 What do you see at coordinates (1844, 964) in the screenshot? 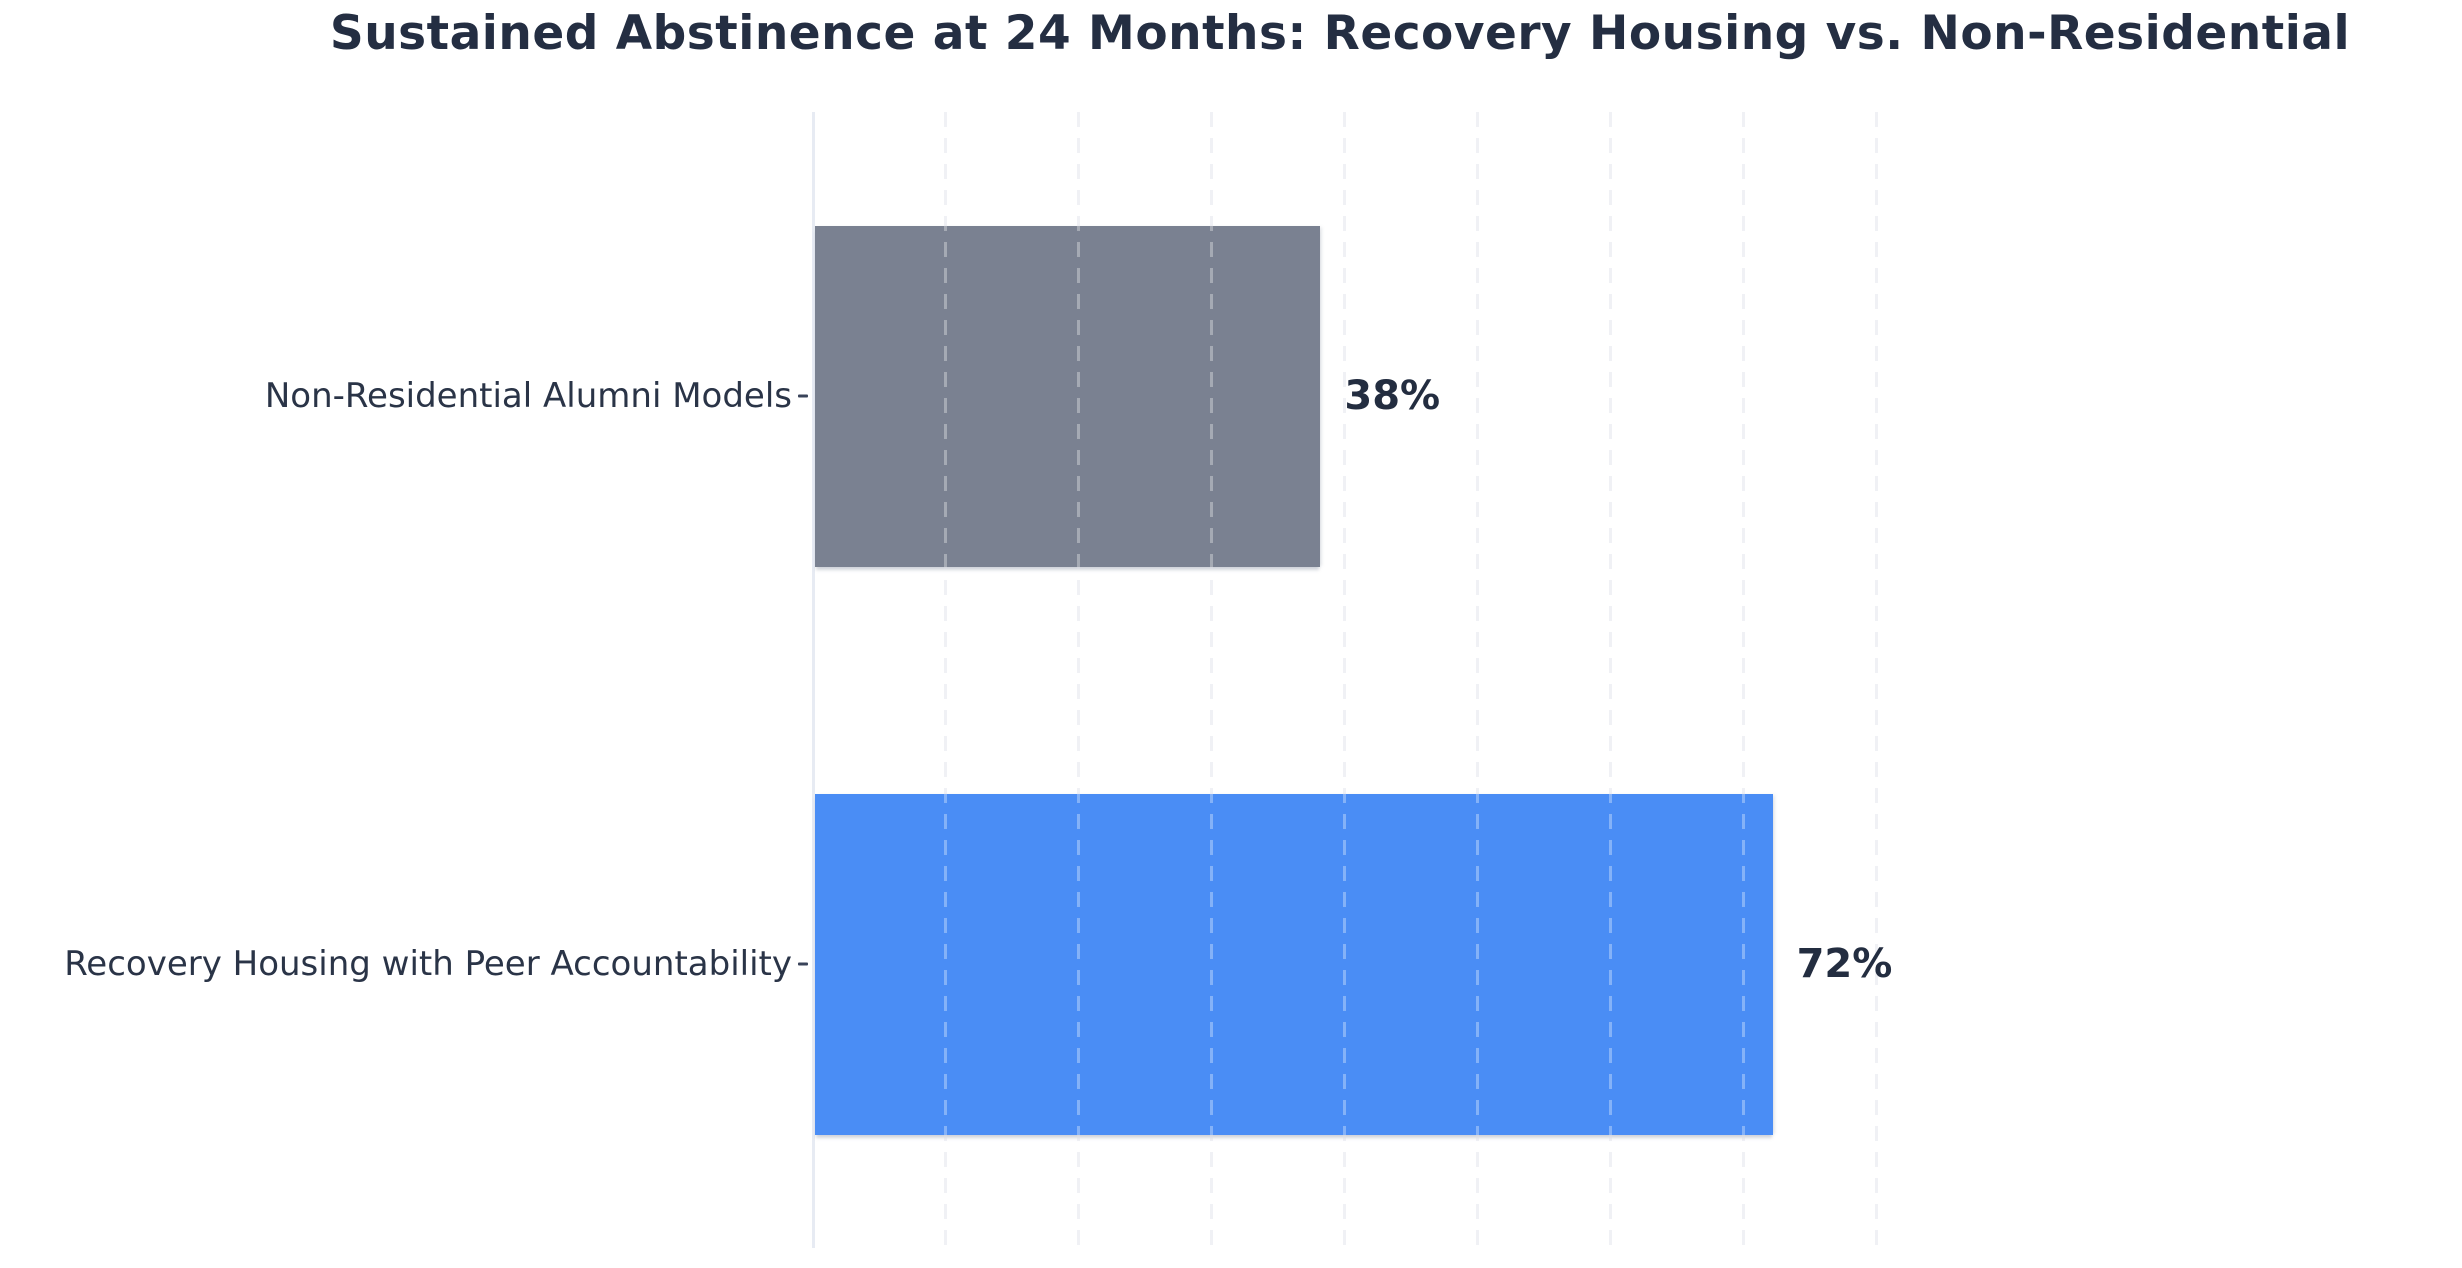
I see `value-label-1: 72%` at bounding box center [1844, 964].